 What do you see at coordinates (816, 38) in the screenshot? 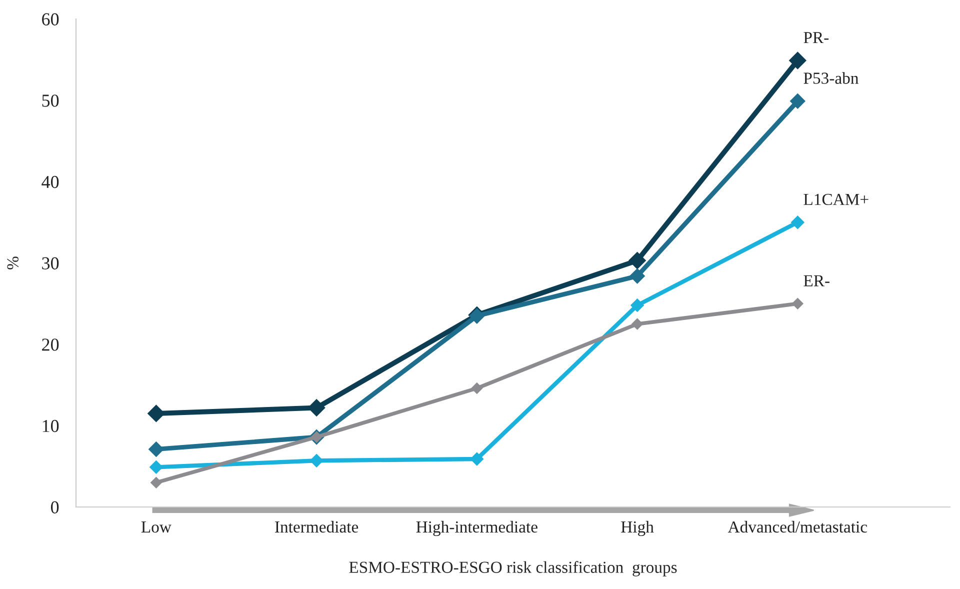
I see `series-label: PR-` at bounding box center [816, 38].